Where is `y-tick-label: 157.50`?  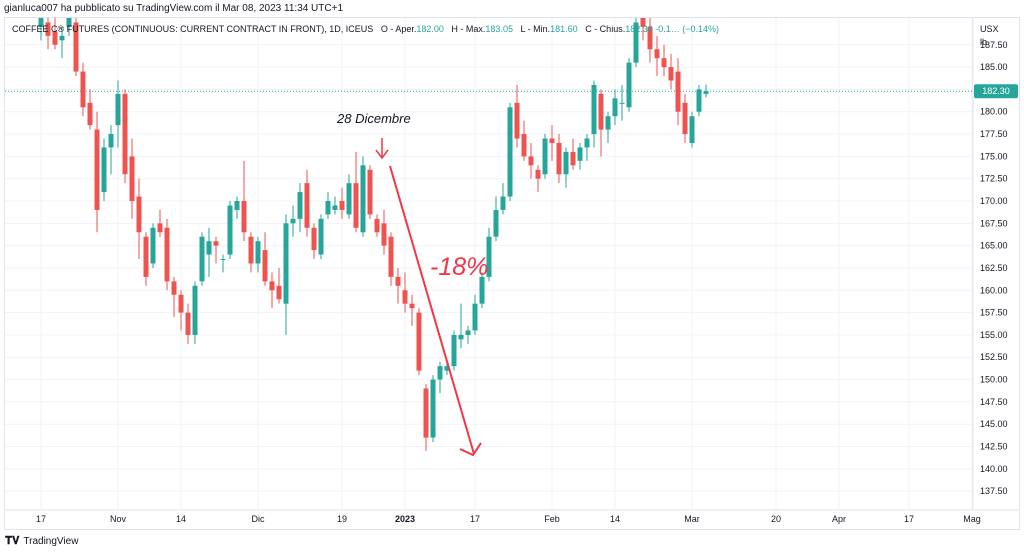 y-tick-label: 157.50 is located at coordinates (994, 313).